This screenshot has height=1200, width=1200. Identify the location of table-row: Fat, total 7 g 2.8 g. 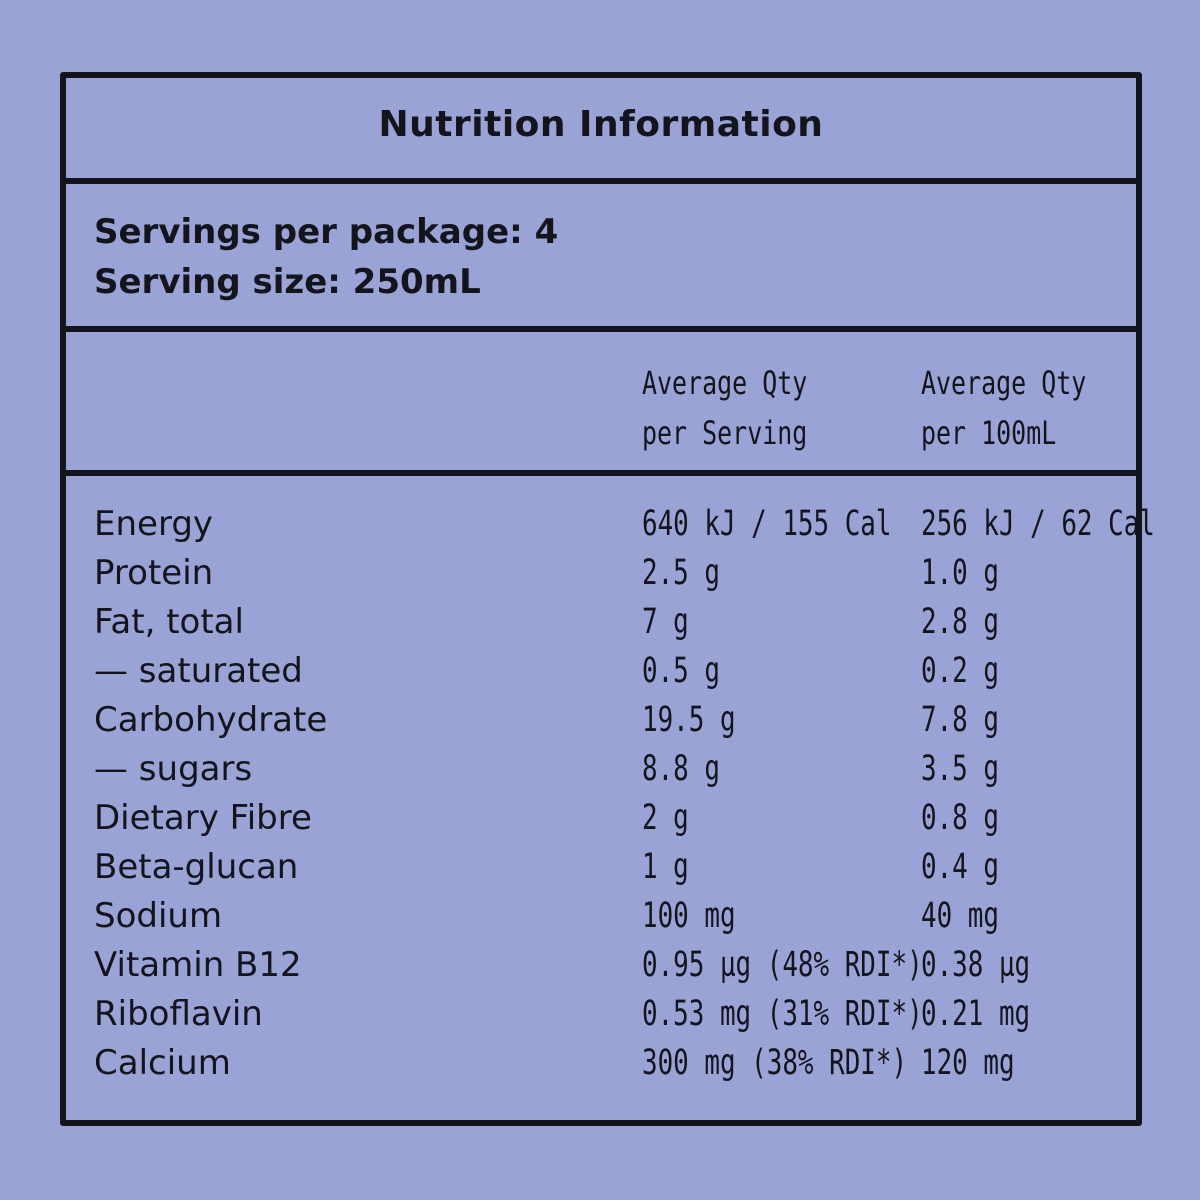
(601, 622).